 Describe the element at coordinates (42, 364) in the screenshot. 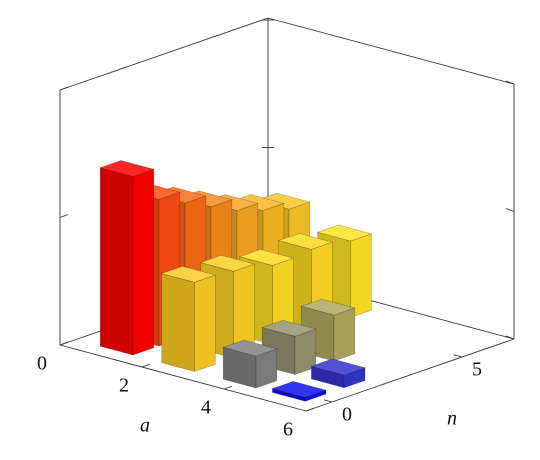

I see `x-tick-label: 0` at that location.